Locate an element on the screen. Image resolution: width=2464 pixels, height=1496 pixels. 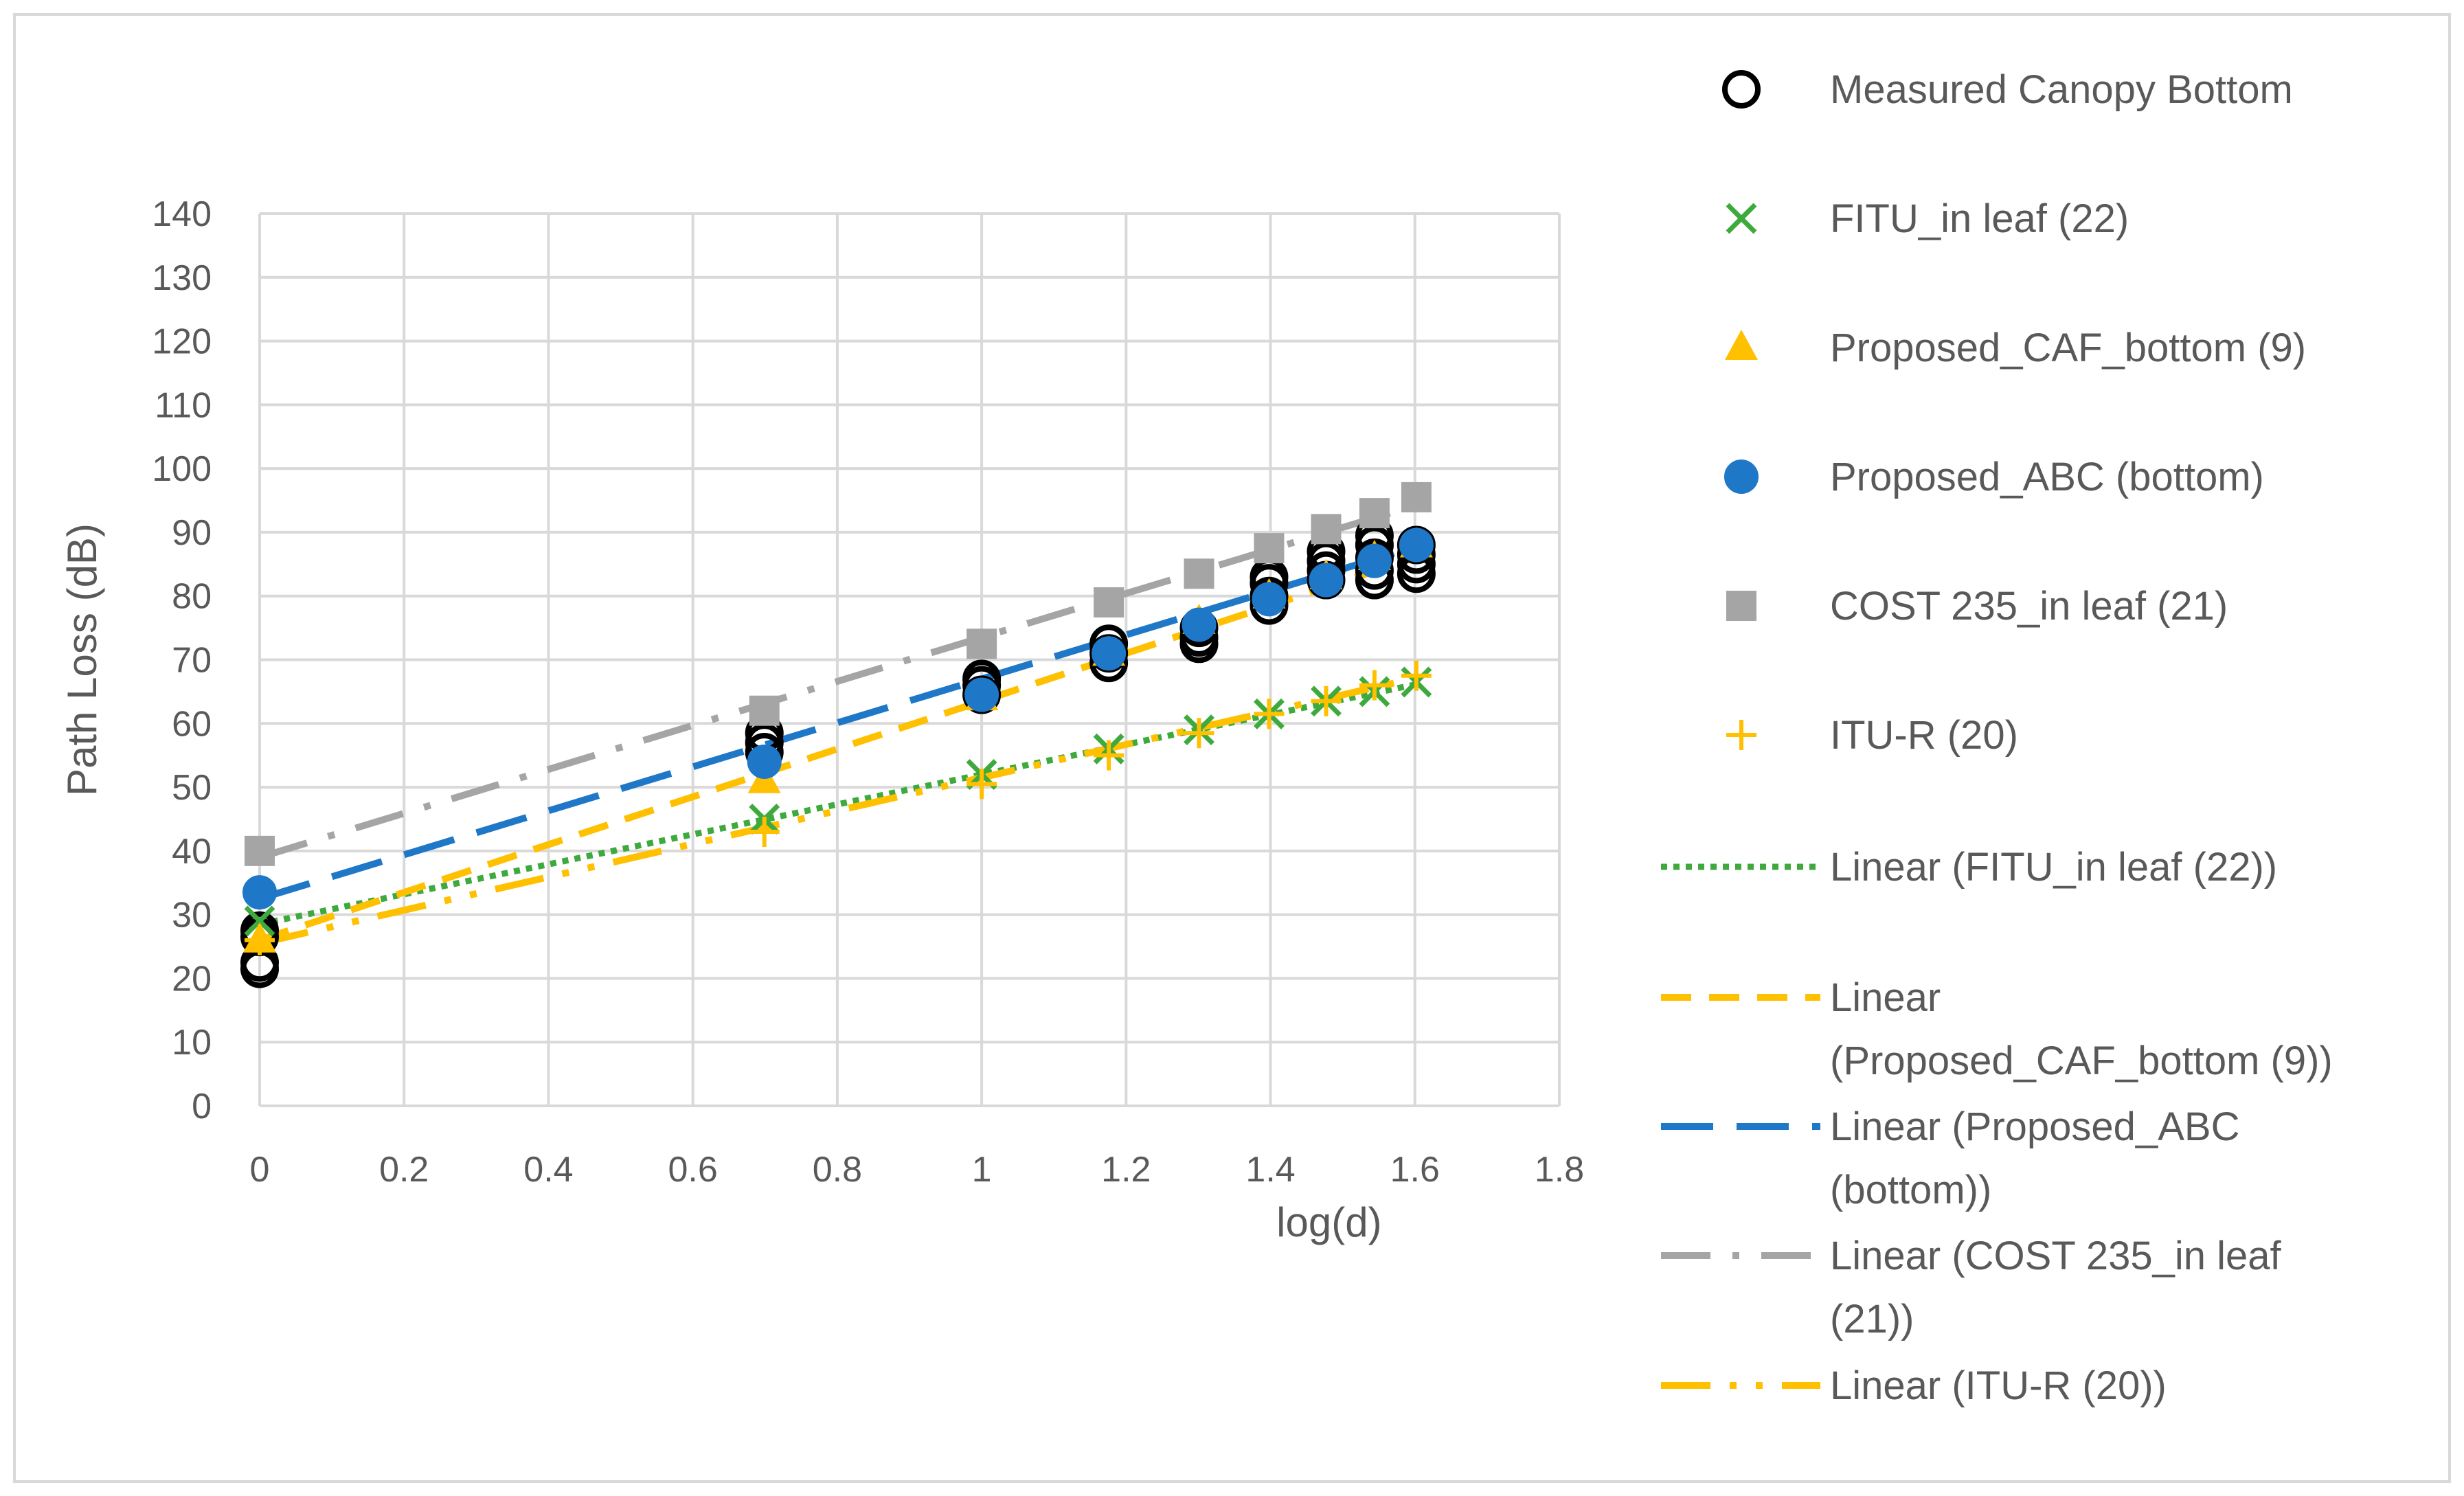
x-tick-label: 1 is located at coordinates (982, 1170).